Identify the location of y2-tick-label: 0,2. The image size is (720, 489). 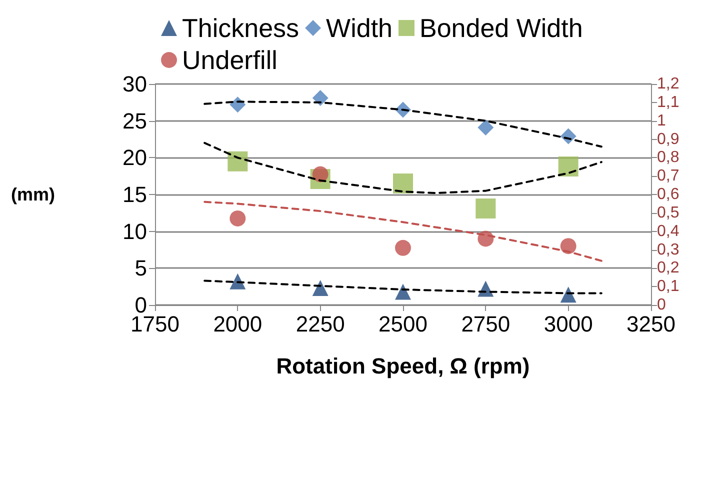
(668, 268).